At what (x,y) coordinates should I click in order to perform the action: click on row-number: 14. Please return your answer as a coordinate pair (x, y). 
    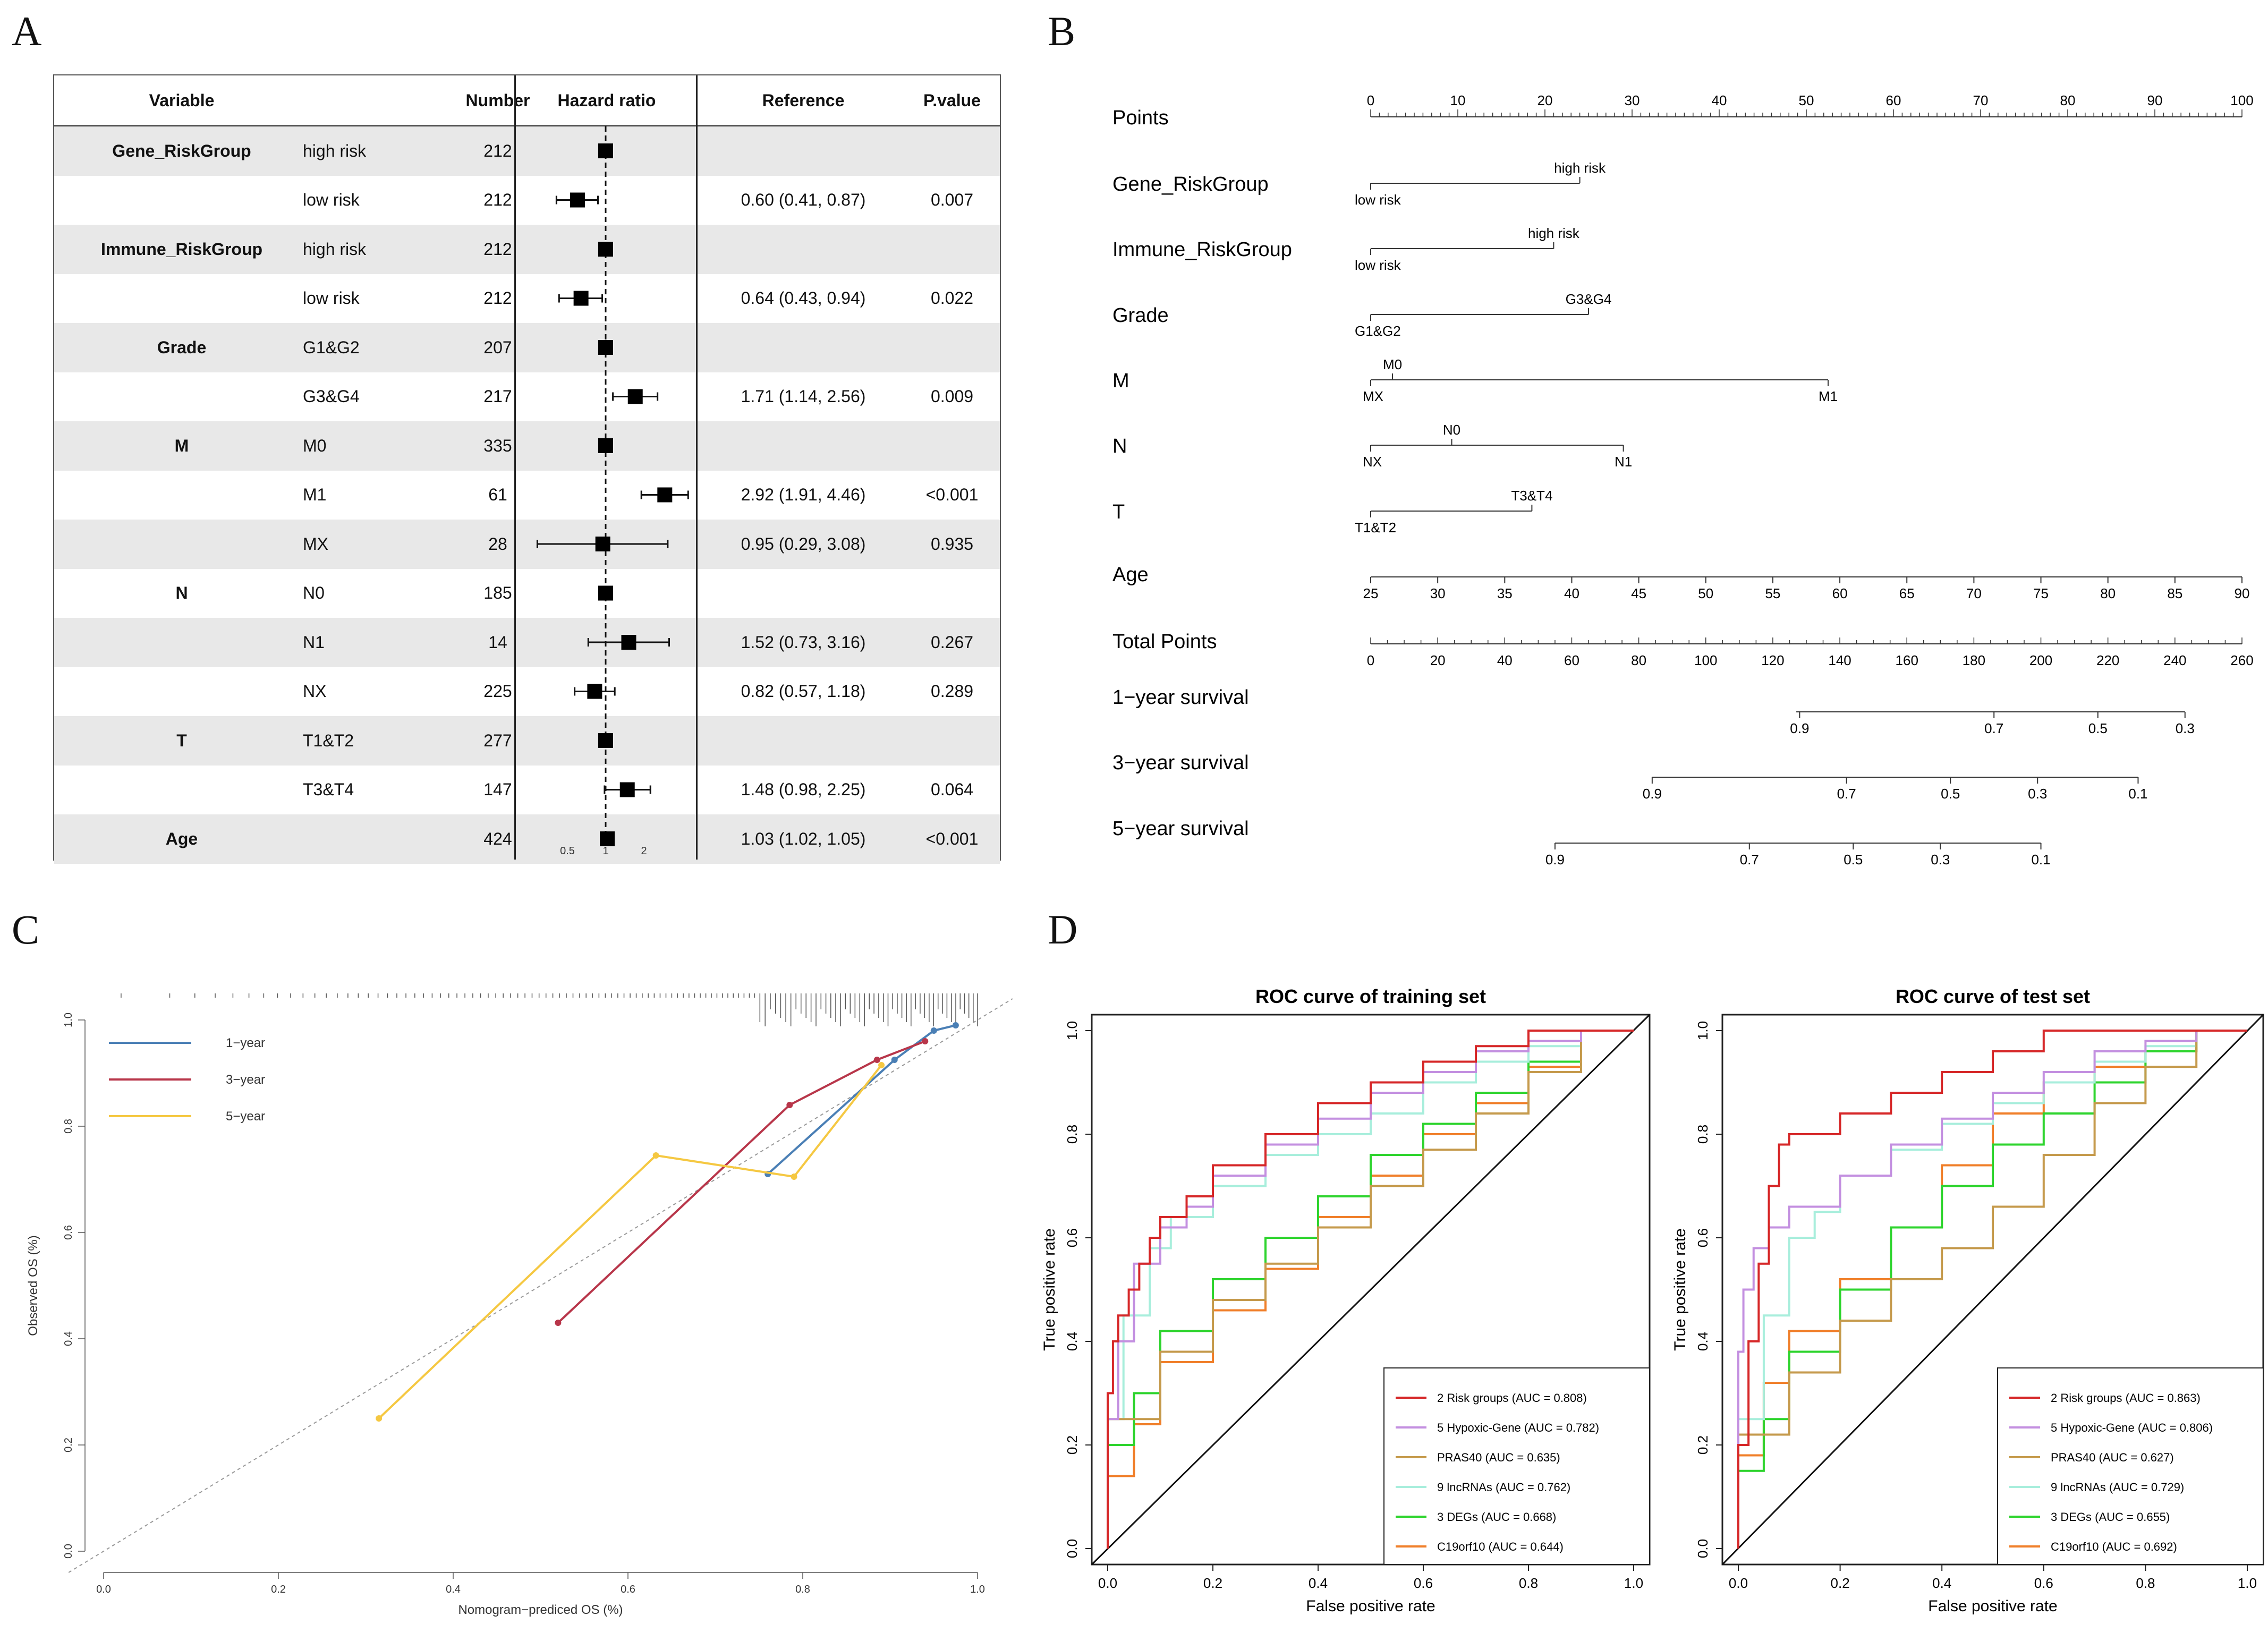
    Looking at the image, I should click on (497, 642).